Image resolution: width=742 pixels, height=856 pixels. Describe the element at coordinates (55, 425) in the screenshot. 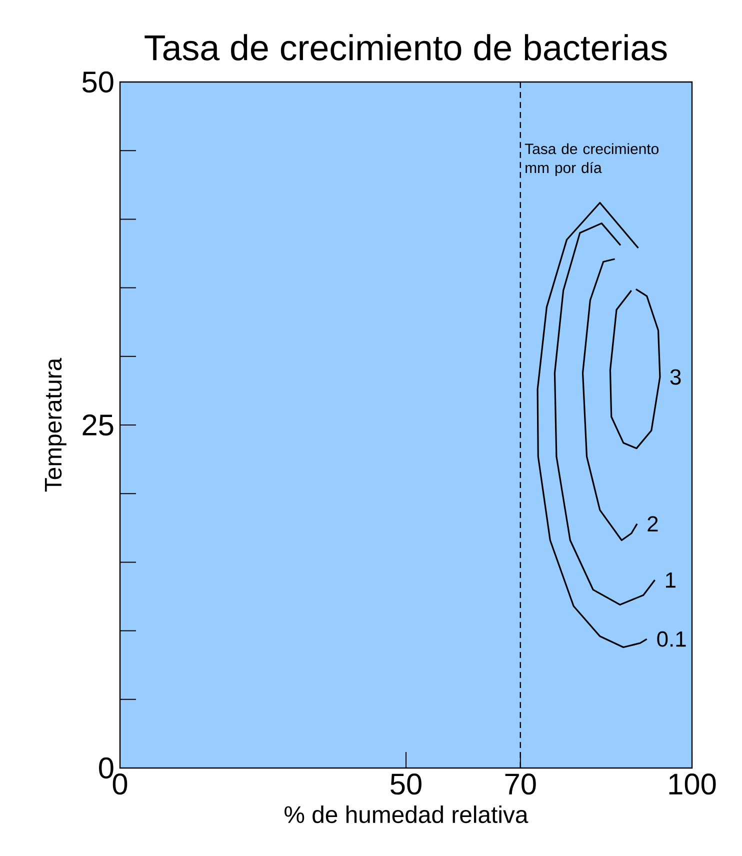

I see `y-axis-title: Temperatura` at that location.